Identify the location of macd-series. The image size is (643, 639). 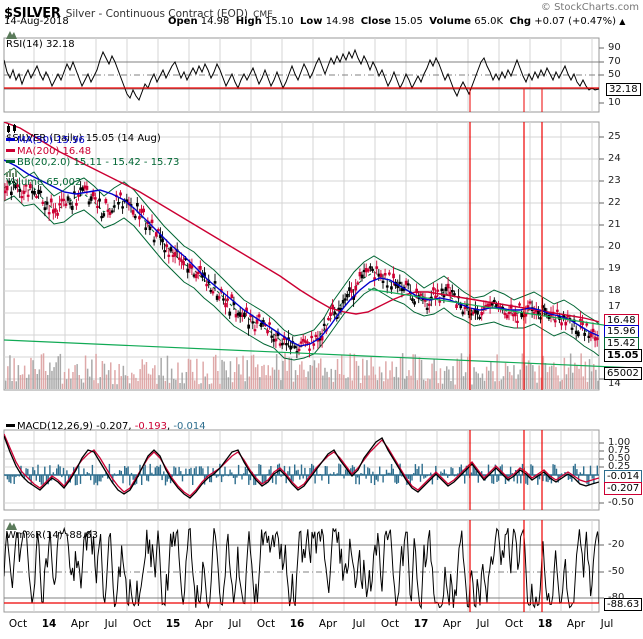
(301, 466).